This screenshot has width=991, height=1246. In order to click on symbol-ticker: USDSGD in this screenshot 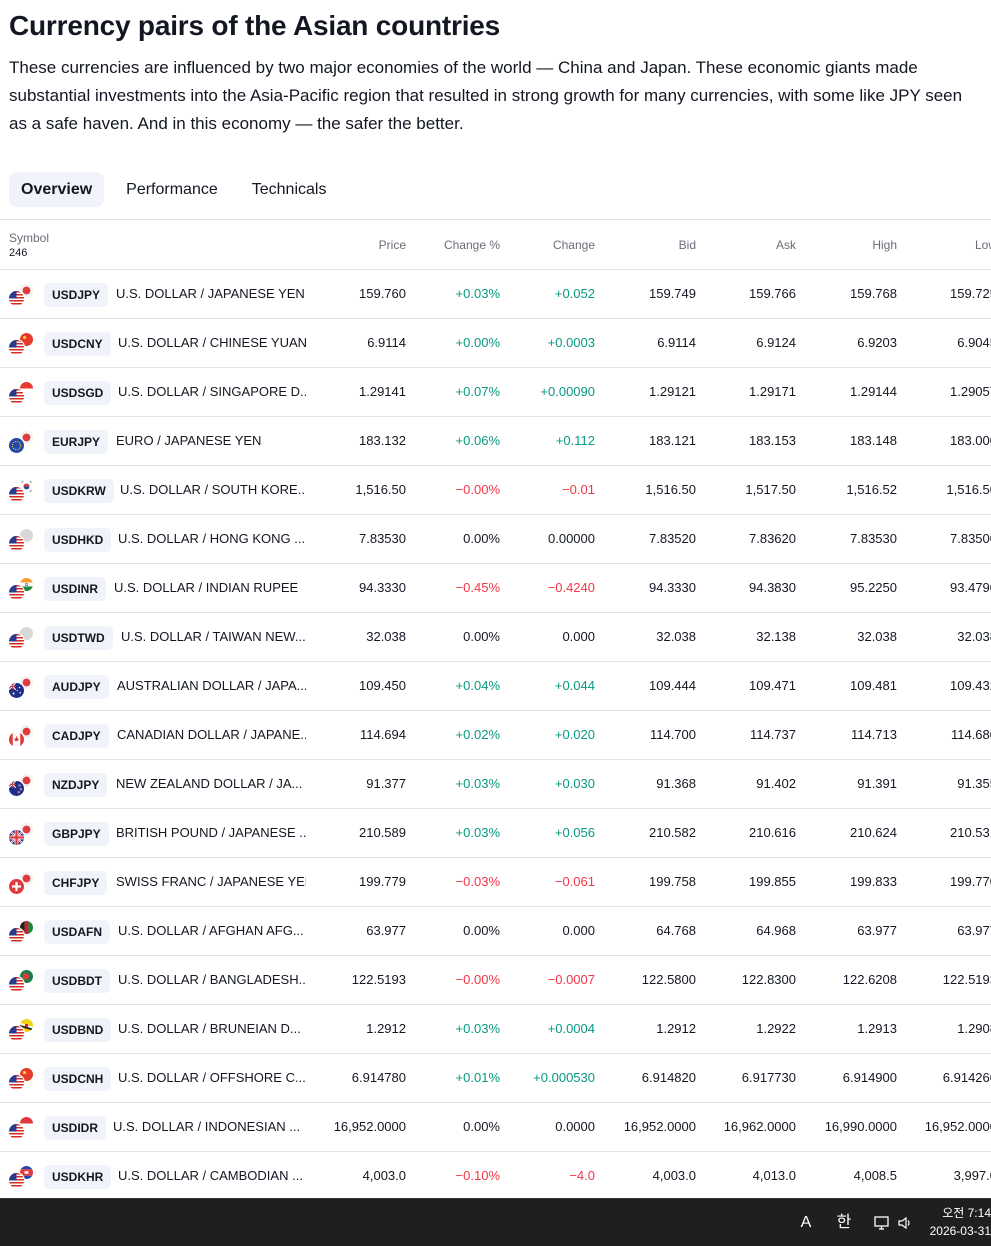, I will do `click(78, 393)`.